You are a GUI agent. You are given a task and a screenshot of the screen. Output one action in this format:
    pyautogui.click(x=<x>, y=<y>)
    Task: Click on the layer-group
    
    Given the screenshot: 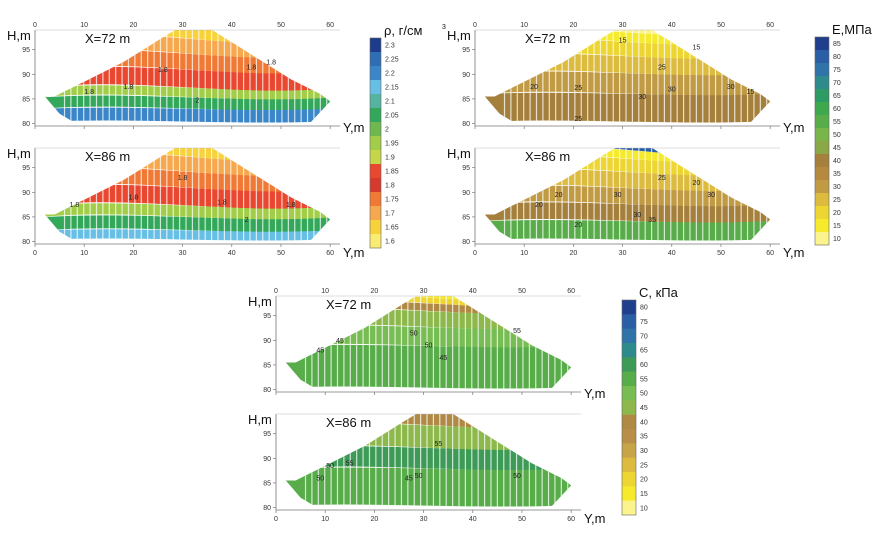 What is the action you would take?
    pyautogui.click(x=428, y=342)
    